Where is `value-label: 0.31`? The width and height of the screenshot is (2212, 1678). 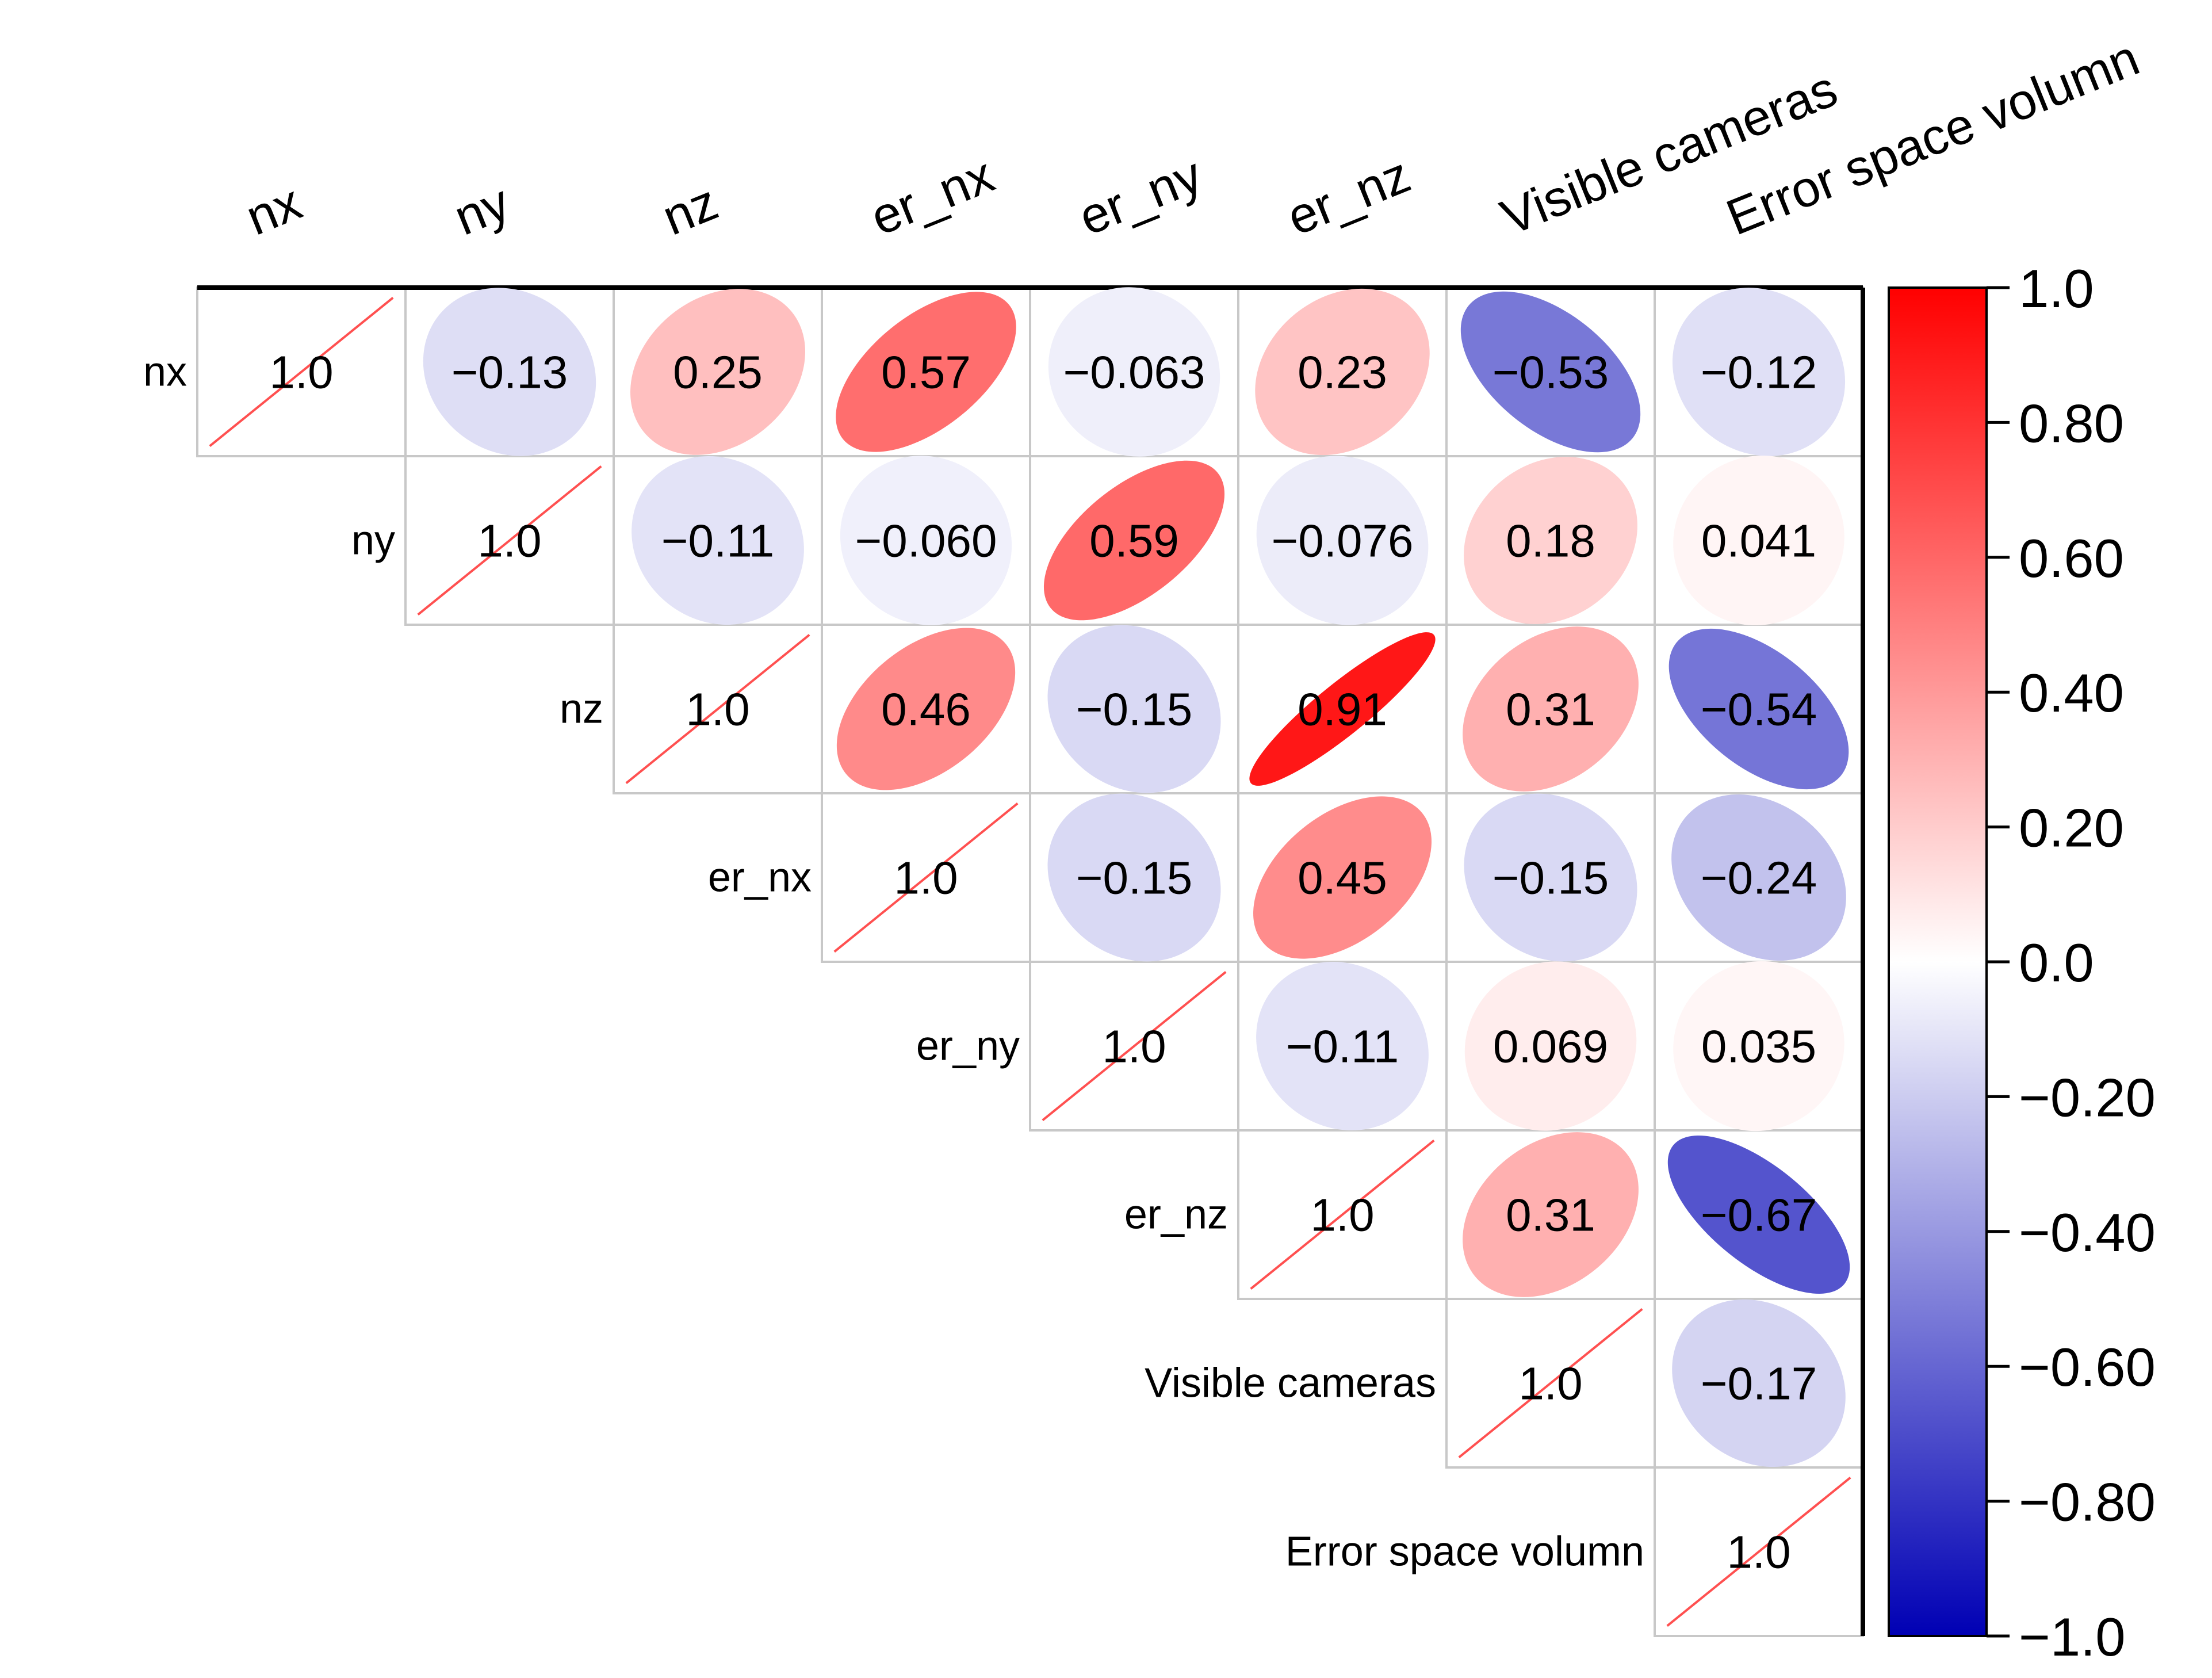
value-label: 0.31 is located at coordinates (1550, 710).